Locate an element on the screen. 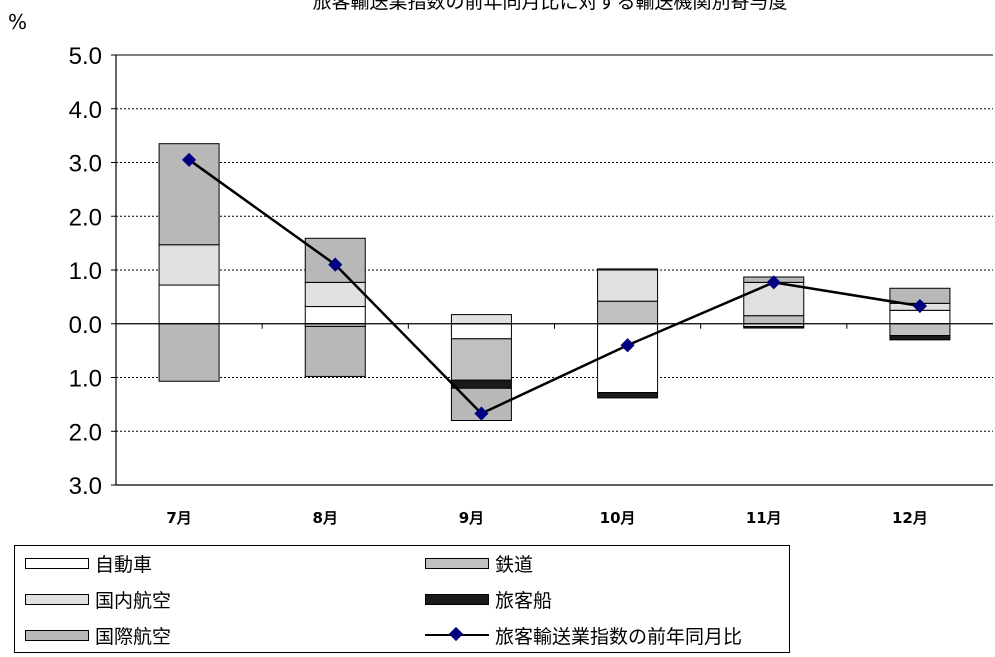 The height and width of the screenshot is (657, 995). y-tick-label: 5.0 is located at coordinates (85, 56).